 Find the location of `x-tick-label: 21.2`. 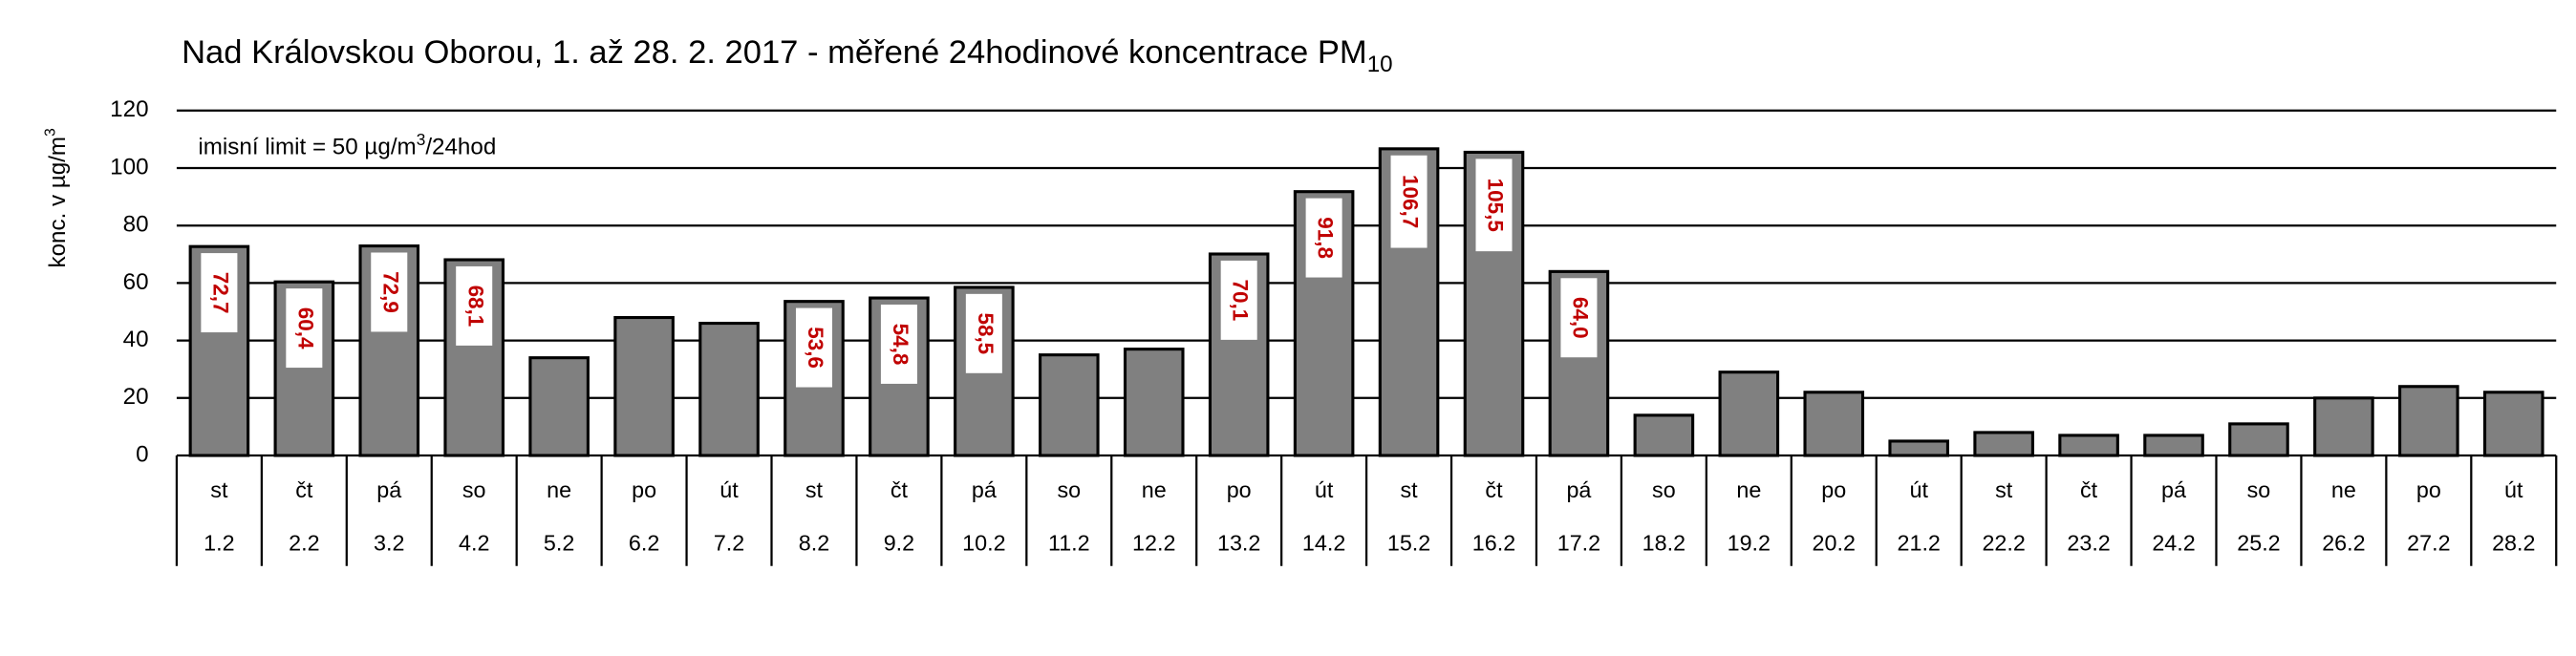

x-tick-label: 21.2 is located at coordinates (1919, 542).